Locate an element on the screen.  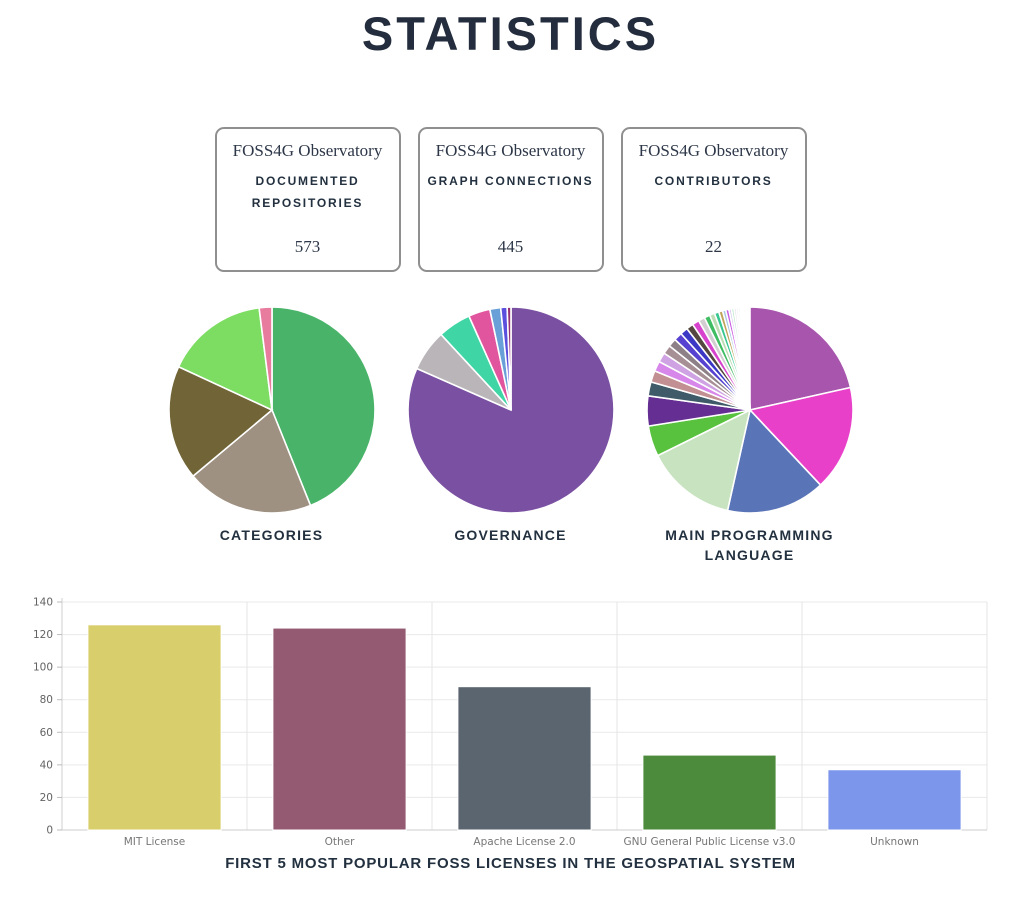
pie-chart-categories: CATEGORIES is located at coordinates (271, 435).